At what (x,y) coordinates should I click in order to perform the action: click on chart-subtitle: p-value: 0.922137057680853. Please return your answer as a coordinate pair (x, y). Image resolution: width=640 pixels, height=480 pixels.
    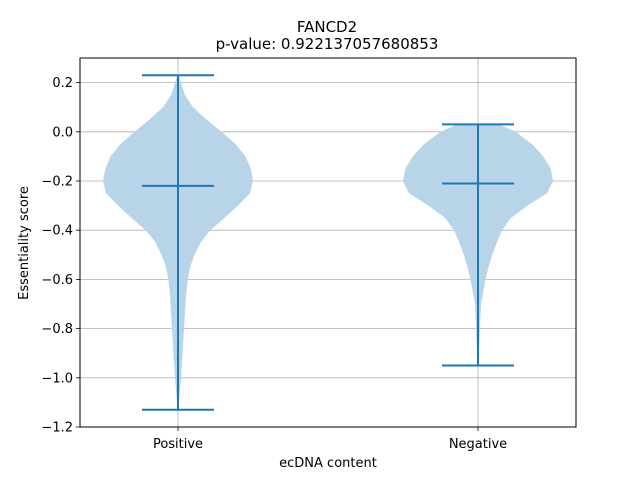
    Looking at the image, I should click on (327, 44).